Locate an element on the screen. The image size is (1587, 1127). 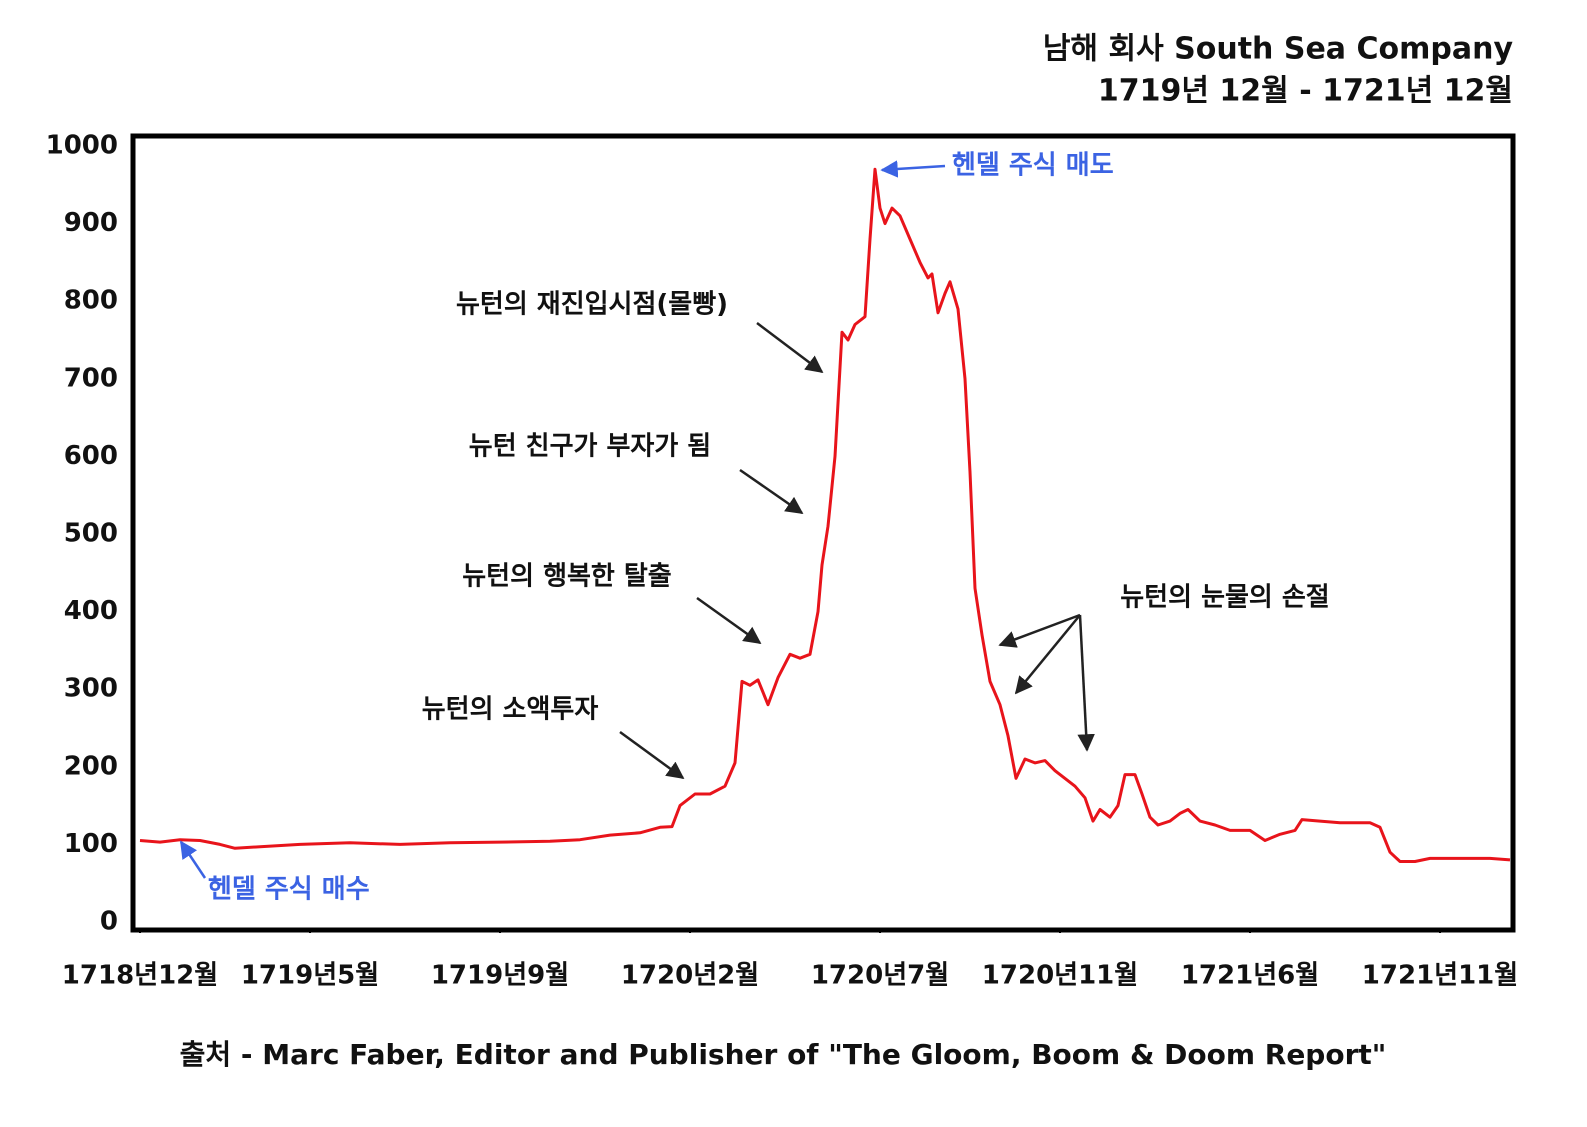
x-tick-label: 1719년5월 is located at coordinates (310, 976).